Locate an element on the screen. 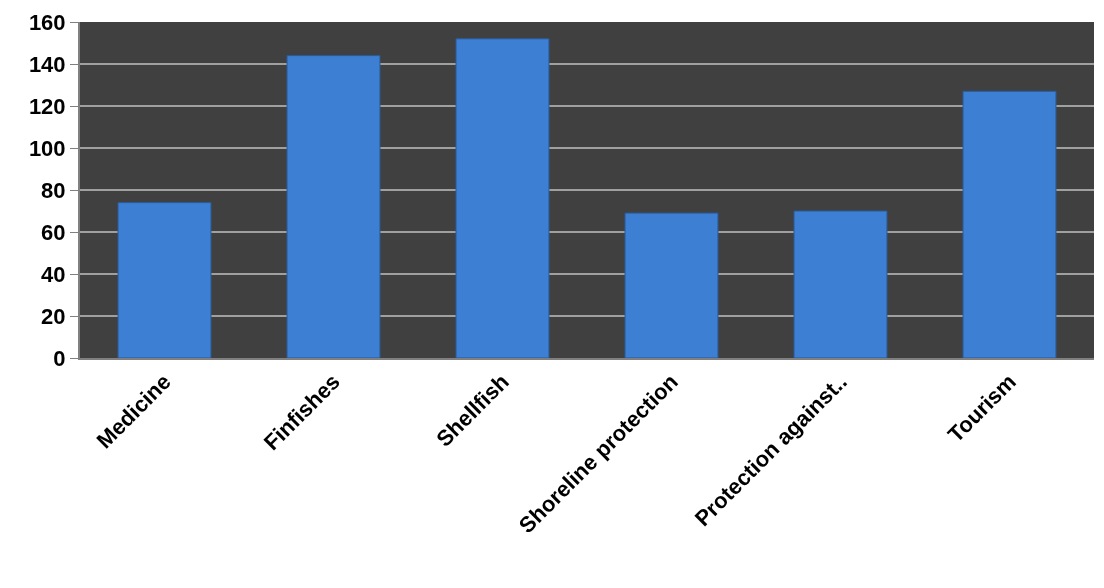 This screenshot has height=588, width=1104. y-tick-label: 20 is located at coordinates (53, 316).